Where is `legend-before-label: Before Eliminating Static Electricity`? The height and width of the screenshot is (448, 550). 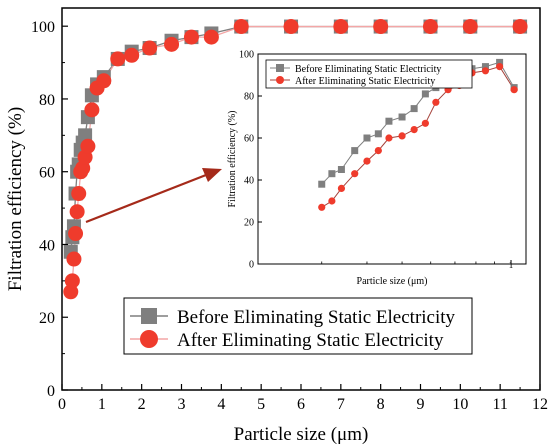
legend-before-label: Before Eliminating Static Electricity is located at coordinates (316, 317).